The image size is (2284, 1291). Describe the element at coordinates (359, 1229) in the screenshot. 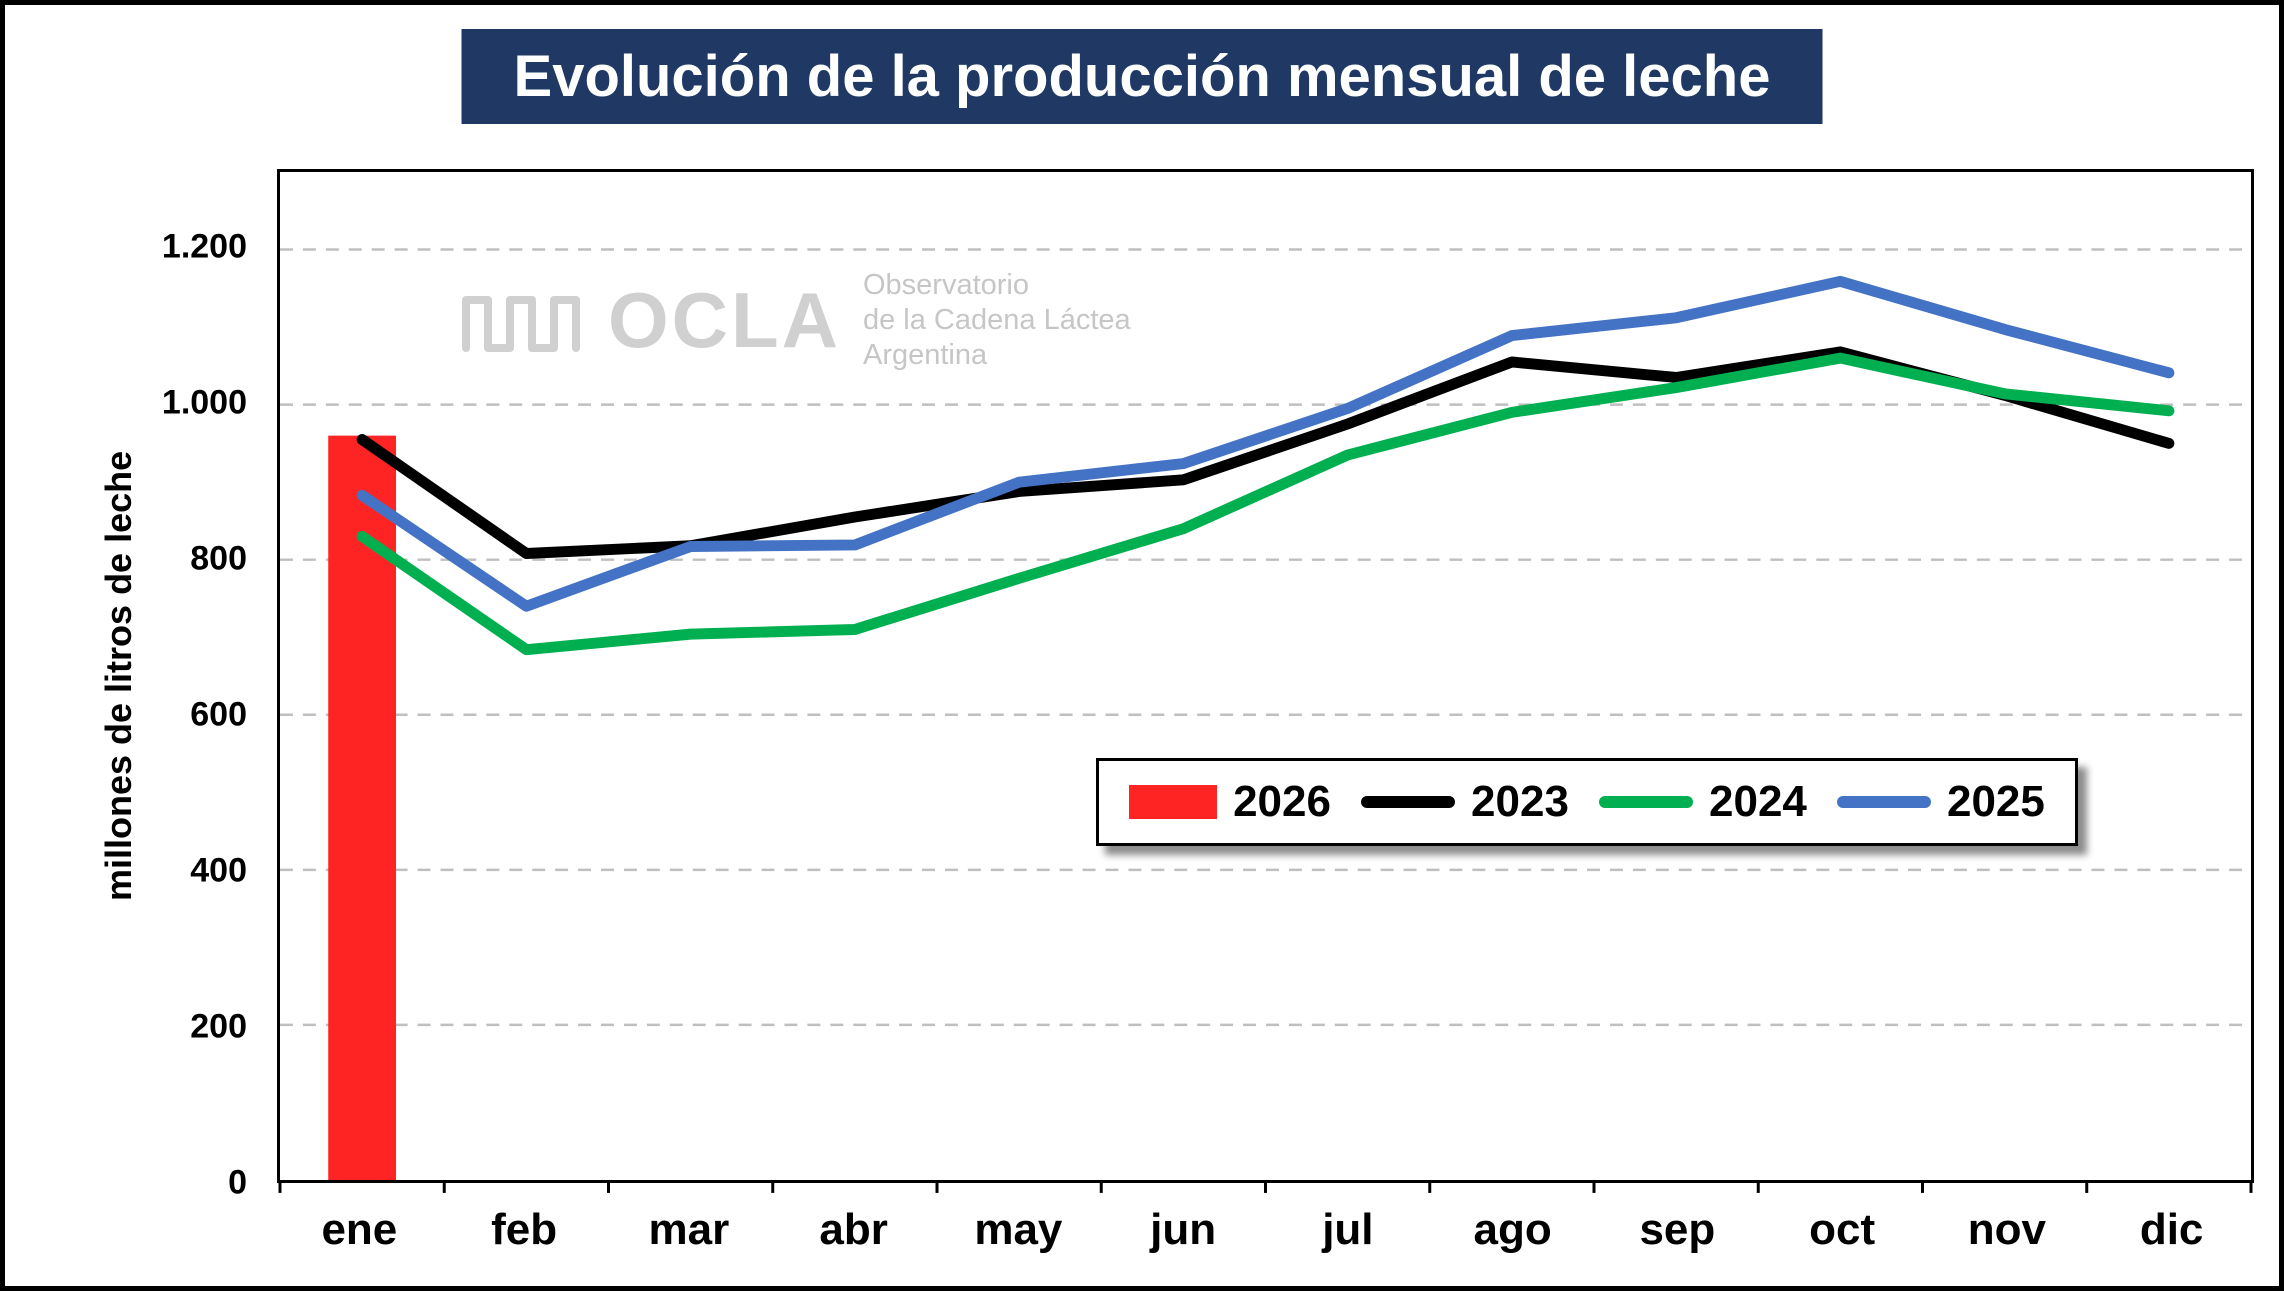

I see `x-tick-label-ene: ene` at that location.